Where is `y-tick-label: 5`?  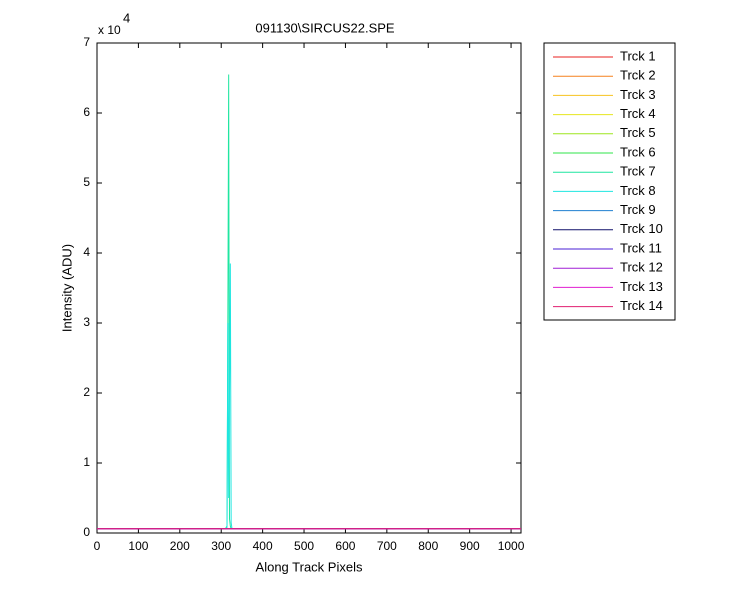
y-tick-label: 5 is located at coordinates (86, 182).